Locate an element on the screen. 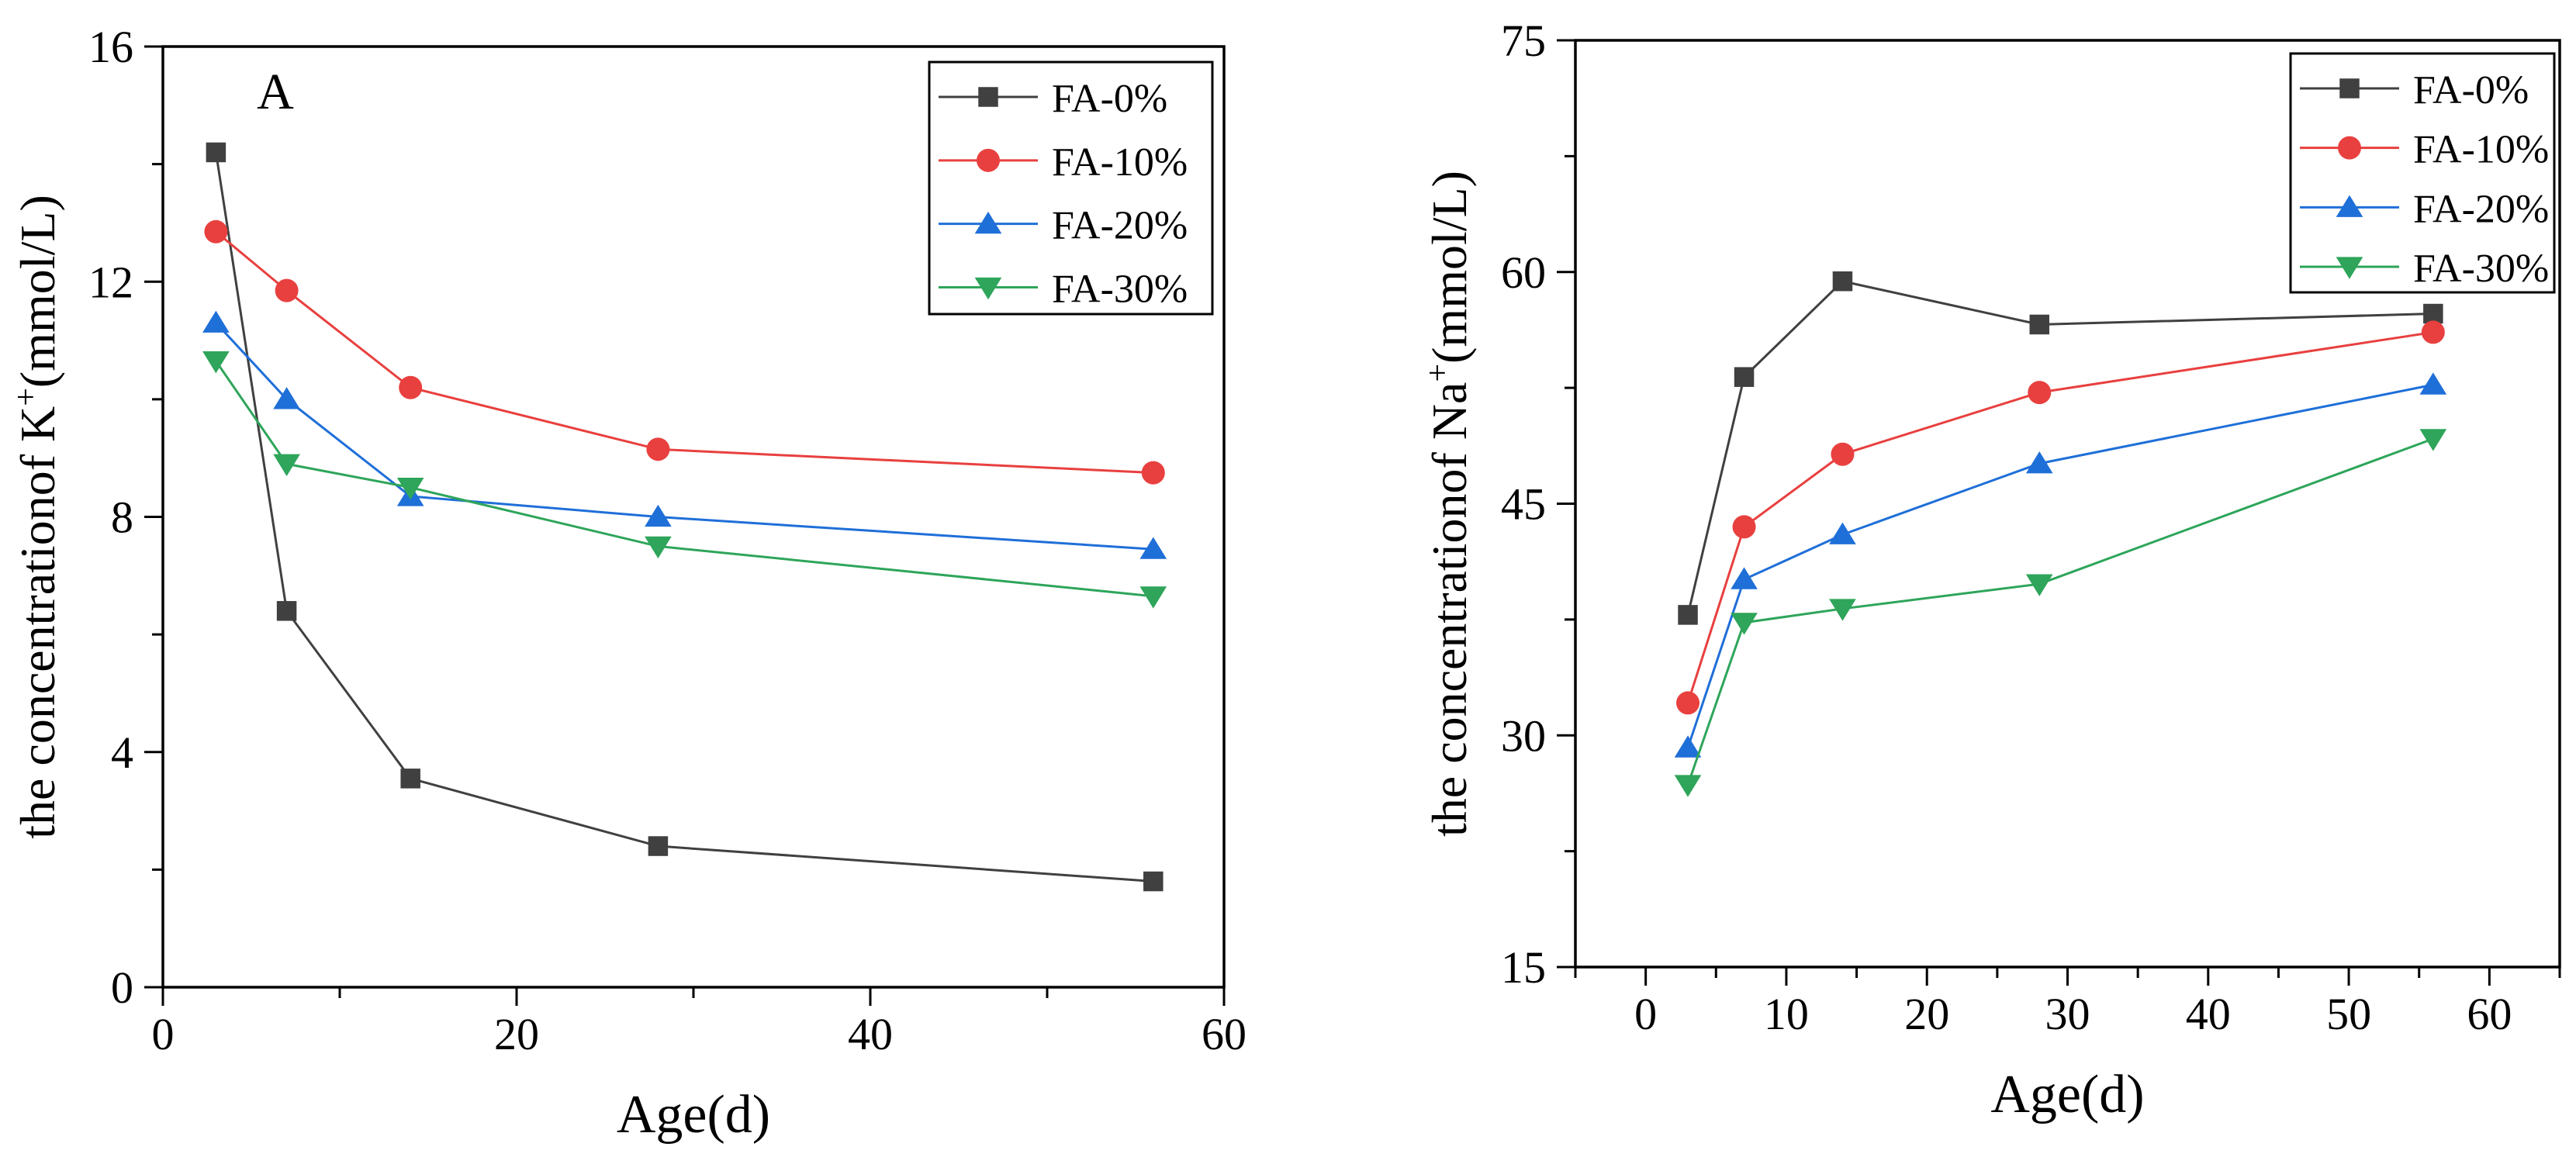  y-tick-label: 8 is located at coordinates (122, 517).